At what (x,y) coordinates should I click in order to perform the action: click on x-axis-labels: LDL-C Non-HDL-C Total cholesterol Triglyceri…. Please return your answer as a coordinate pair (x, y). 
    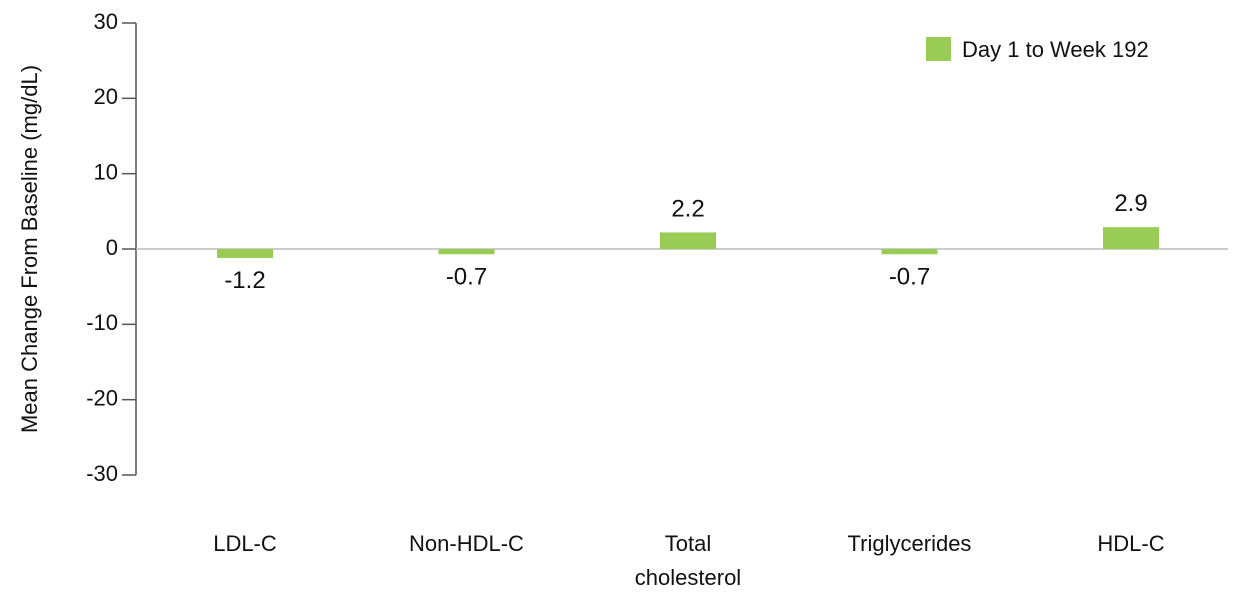
    Looking at the image, I should click on (689, 560).